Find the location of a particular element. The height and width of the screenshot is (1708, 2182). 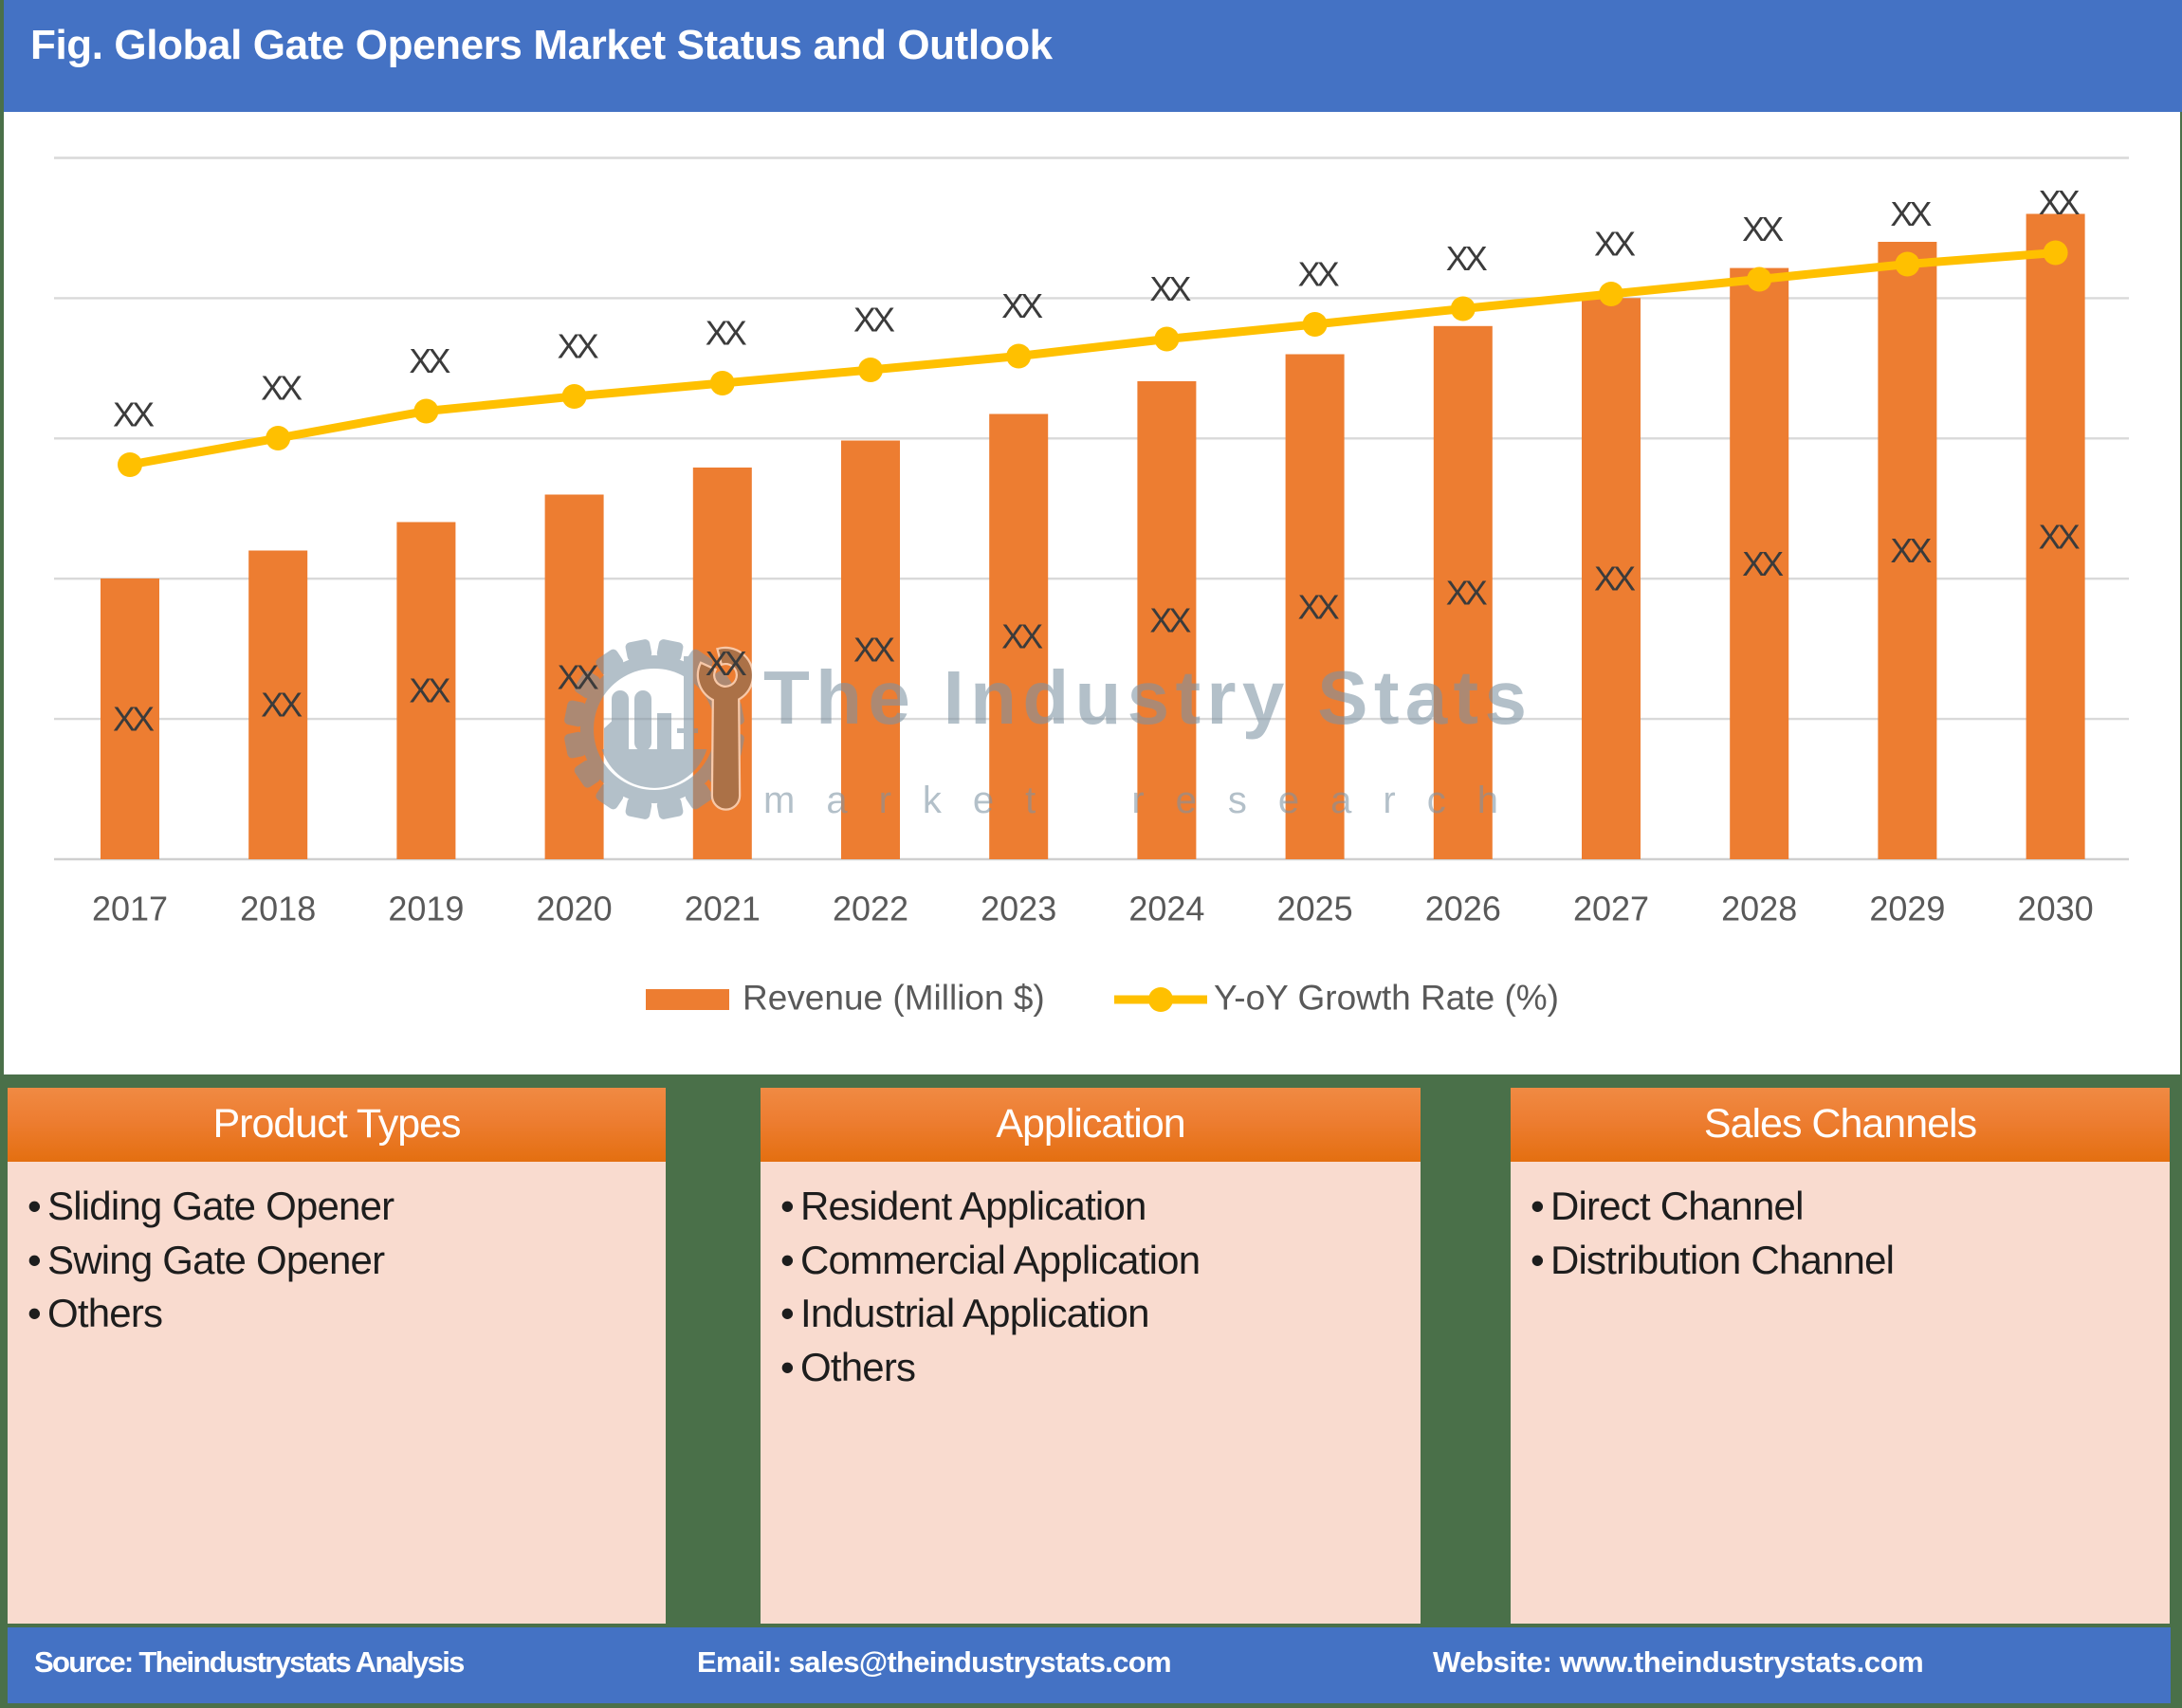

svg-text: The Industry Stats is located at coordinates (1147, 697).